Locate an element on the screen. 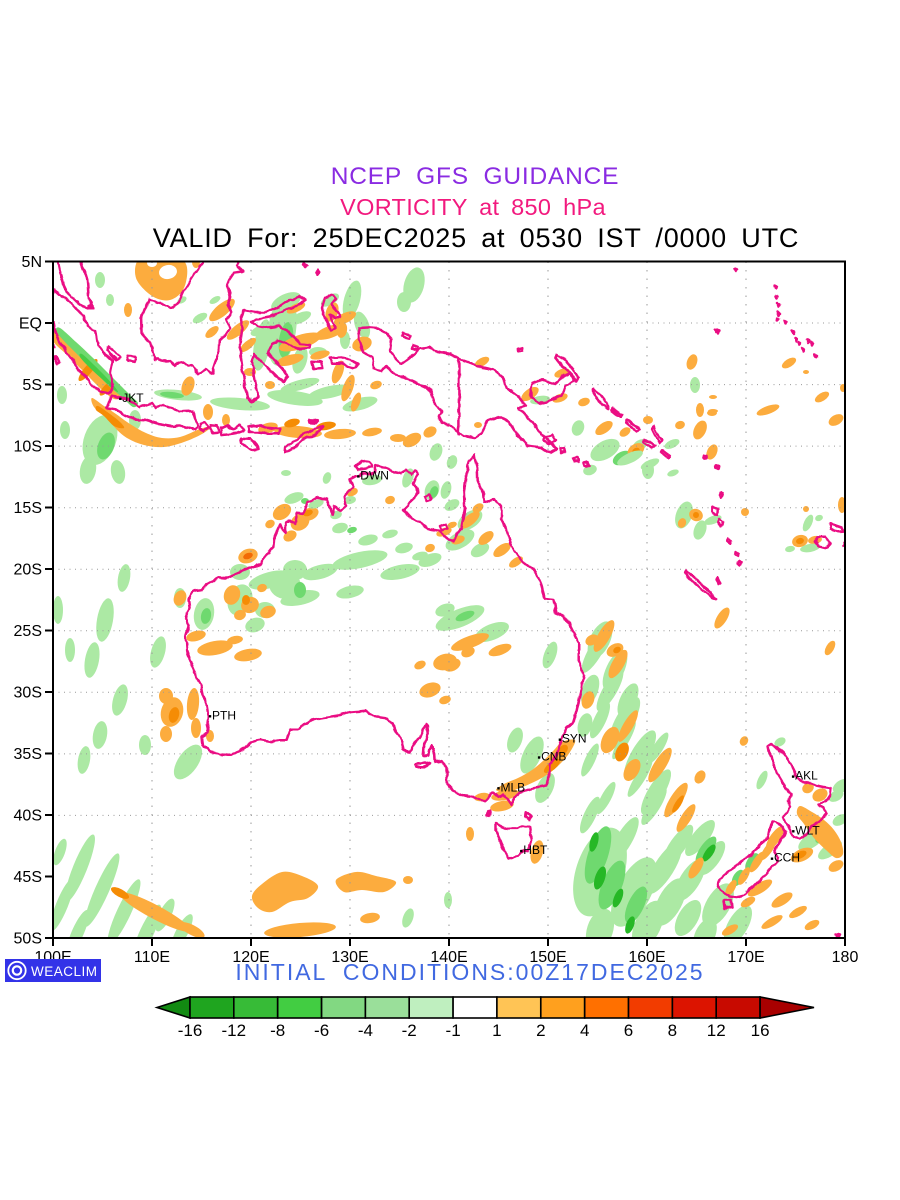 The image size is (900, 1200). svg-text: 1 is located at coordinates (496, 1030).